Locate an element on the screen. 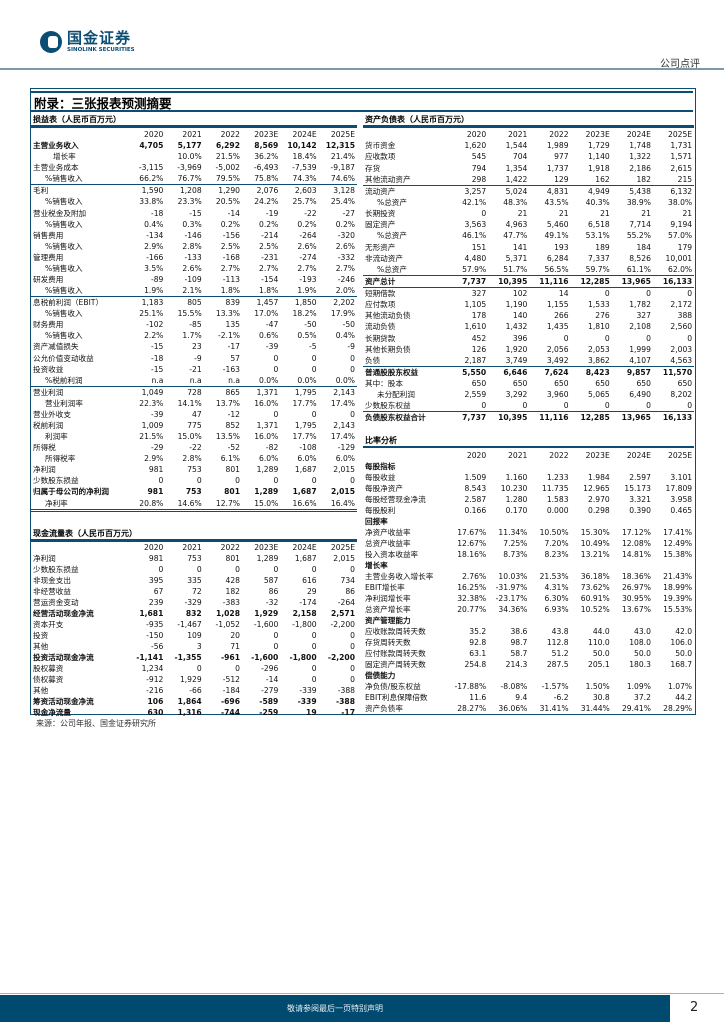 This screenshot has width=724, height=1024. cell-value: 1,920 is located at coordinates (516, 349).